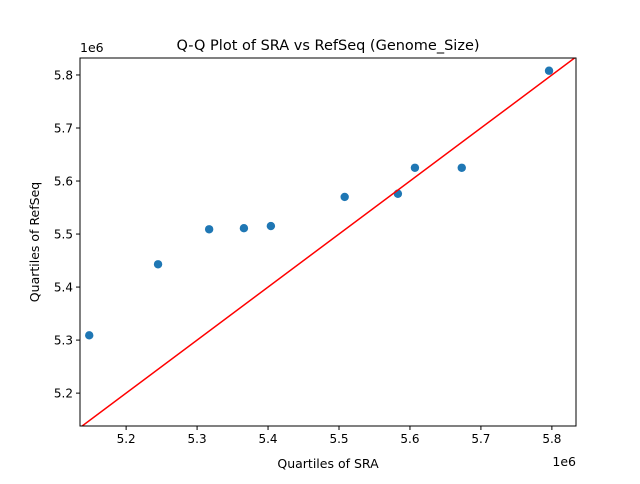 Image resolution: width=640 pixels, height=484 pixels. What do you see at coordinates (409, 439) in the screenshot?
I see `x-tick-label: 5.6` at bounding box center [409, 439].